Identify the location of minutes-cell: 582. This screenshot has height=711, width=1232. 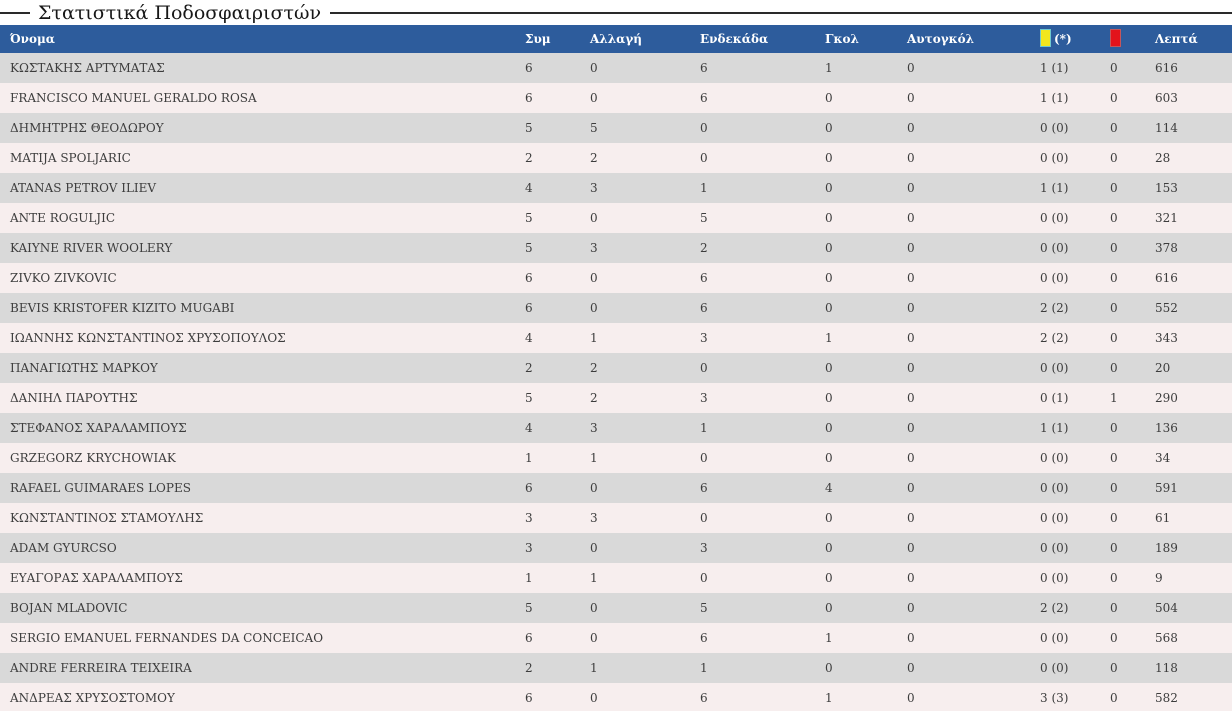
(1188, 697).